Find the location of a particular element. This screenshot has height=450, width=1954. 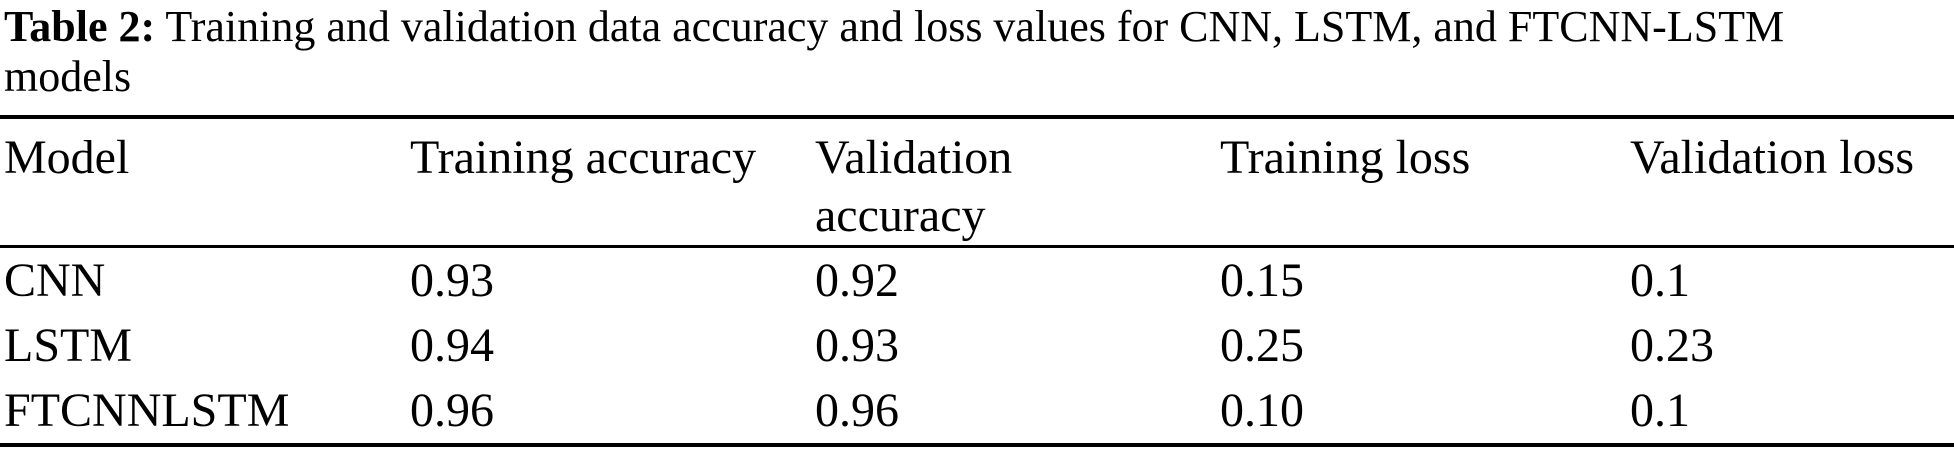

column-header-validation-accuracy-label-line2: accuracy is located at coordinates (900, 215).